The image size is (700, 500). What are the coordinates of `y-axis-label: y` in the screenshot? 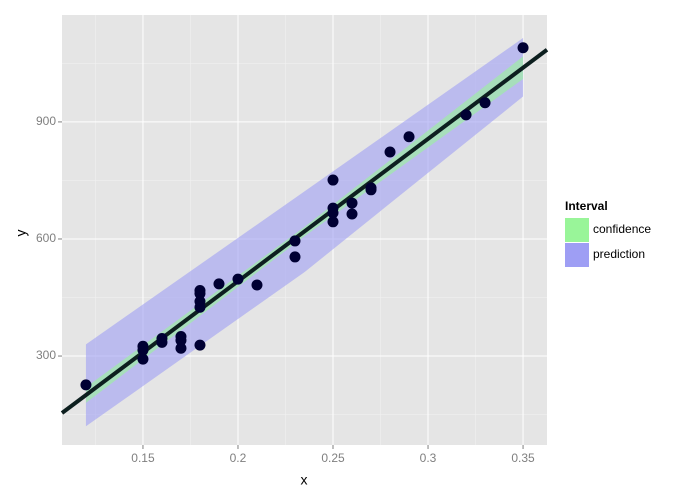 It's located at (21, 233).